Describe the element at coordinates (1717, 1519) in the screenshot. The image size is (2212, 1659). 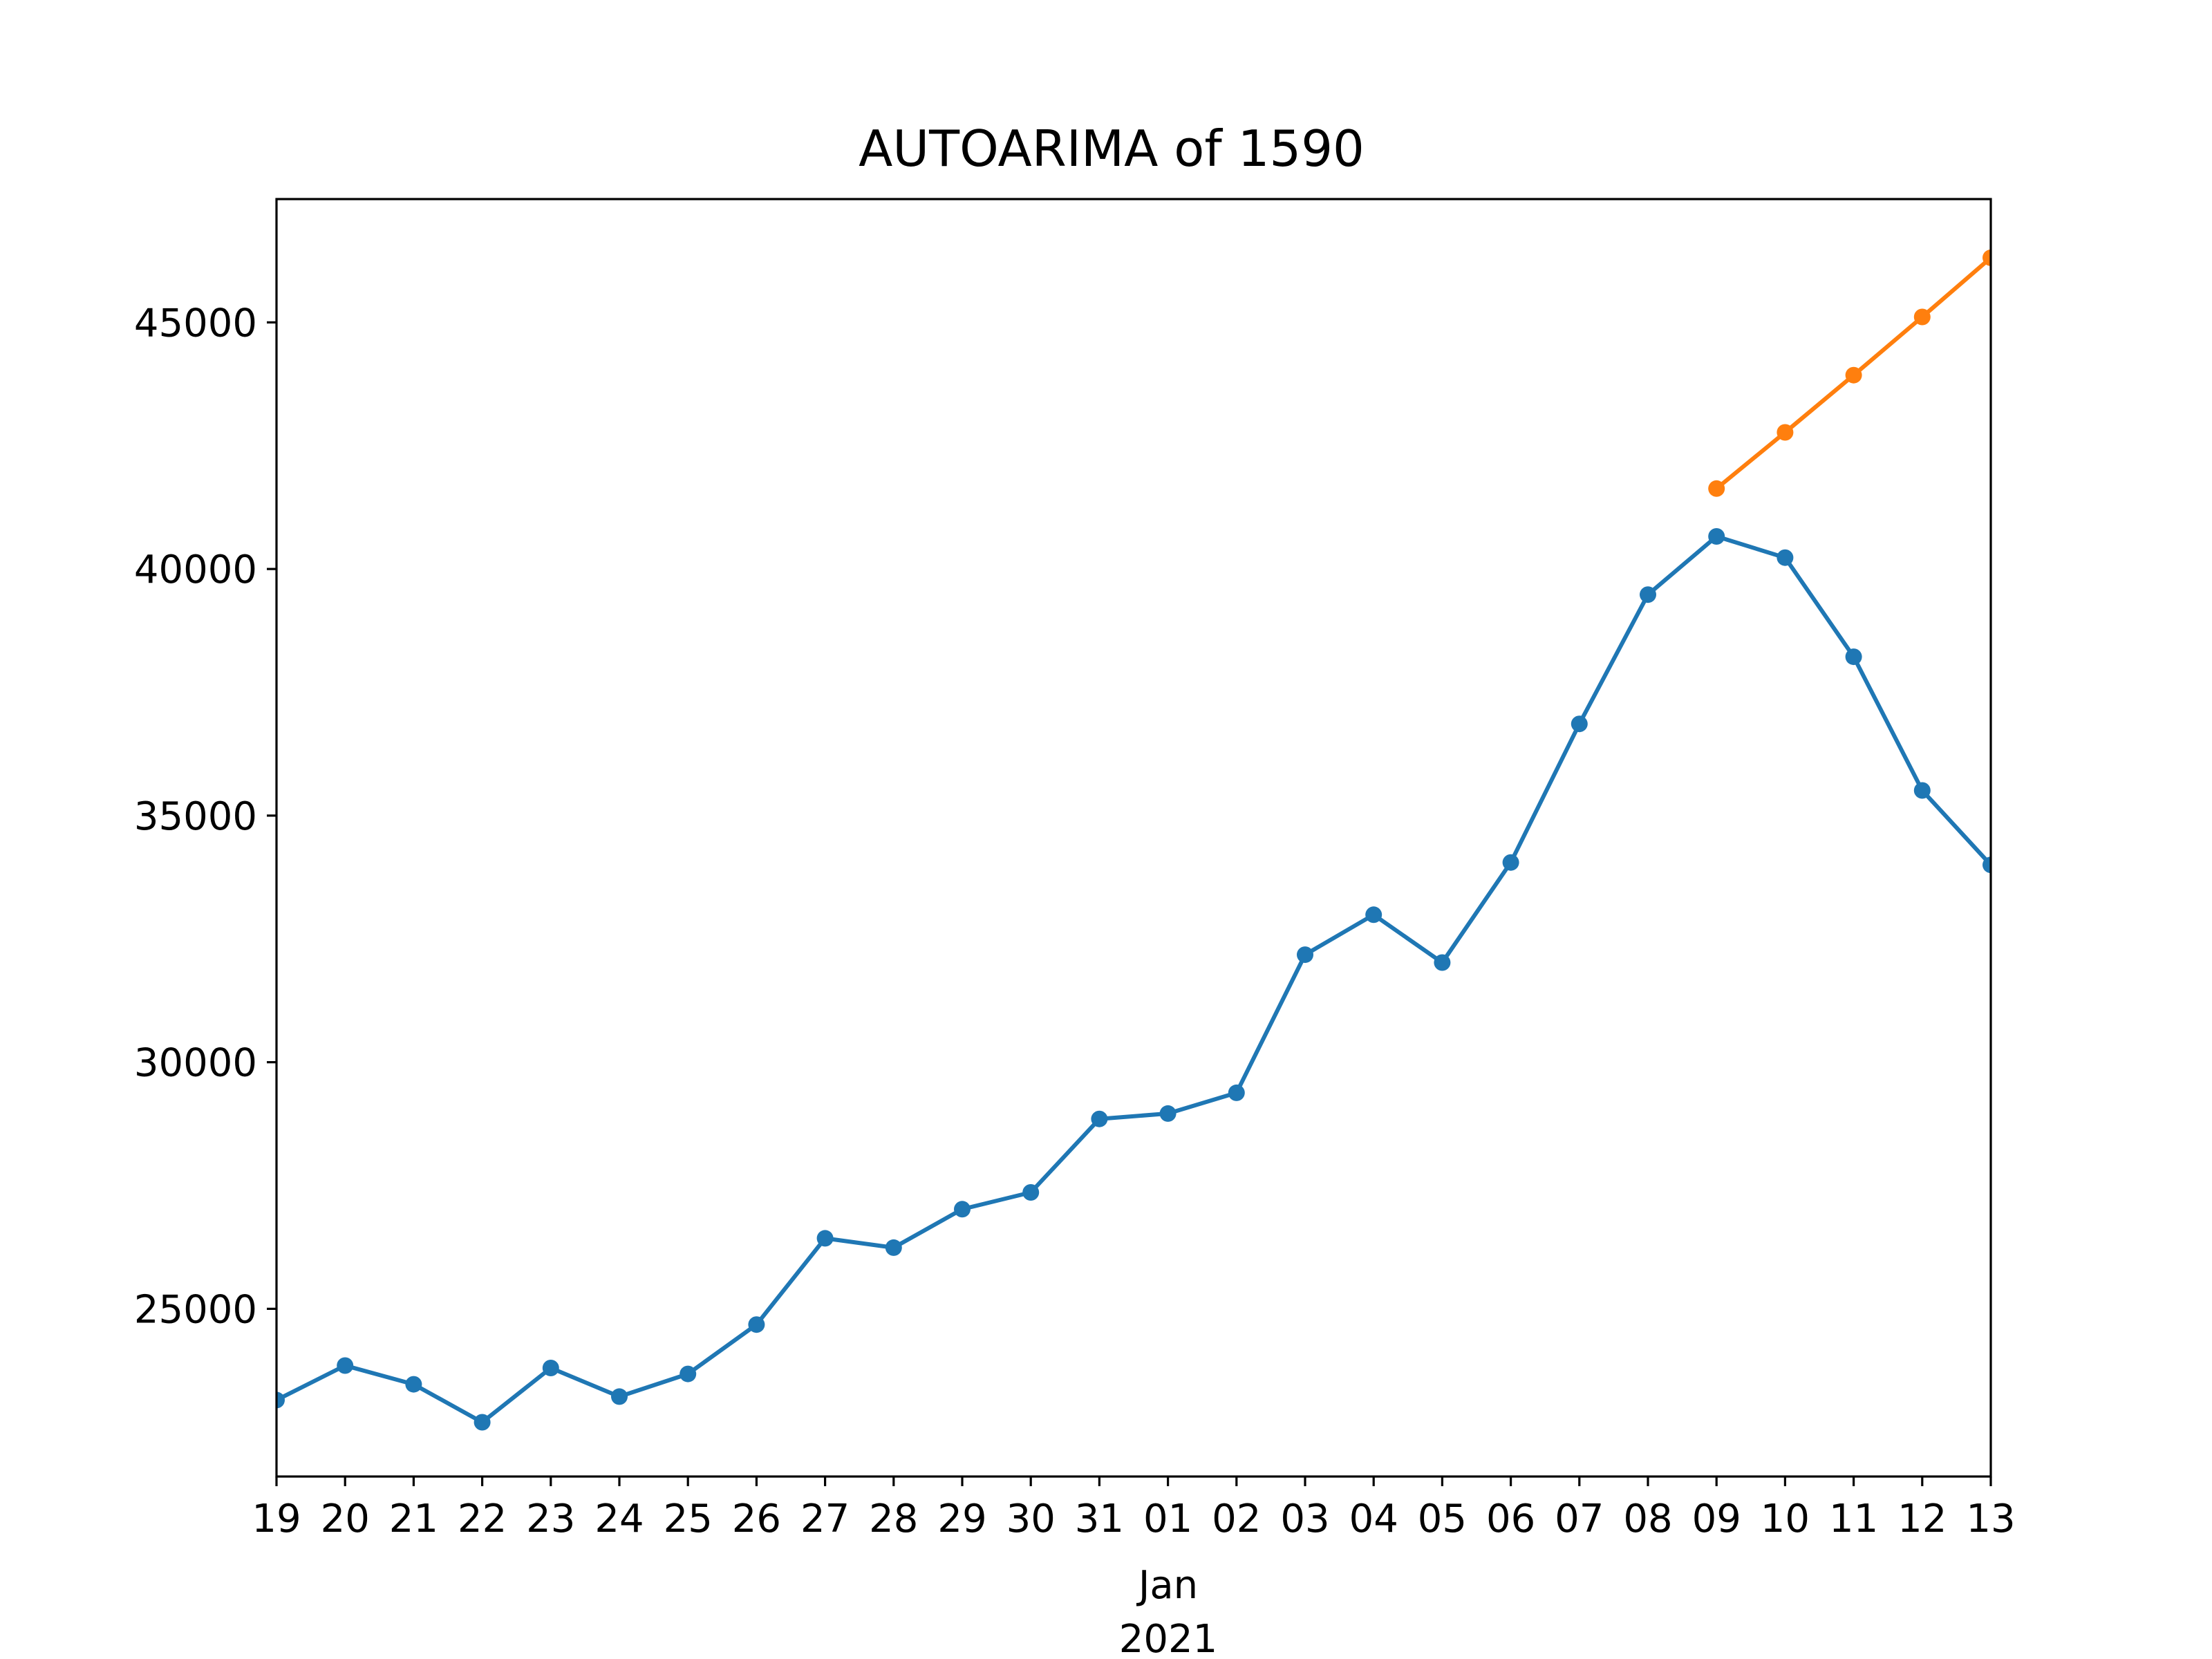
I see `x-tick-label: 09` at that location.